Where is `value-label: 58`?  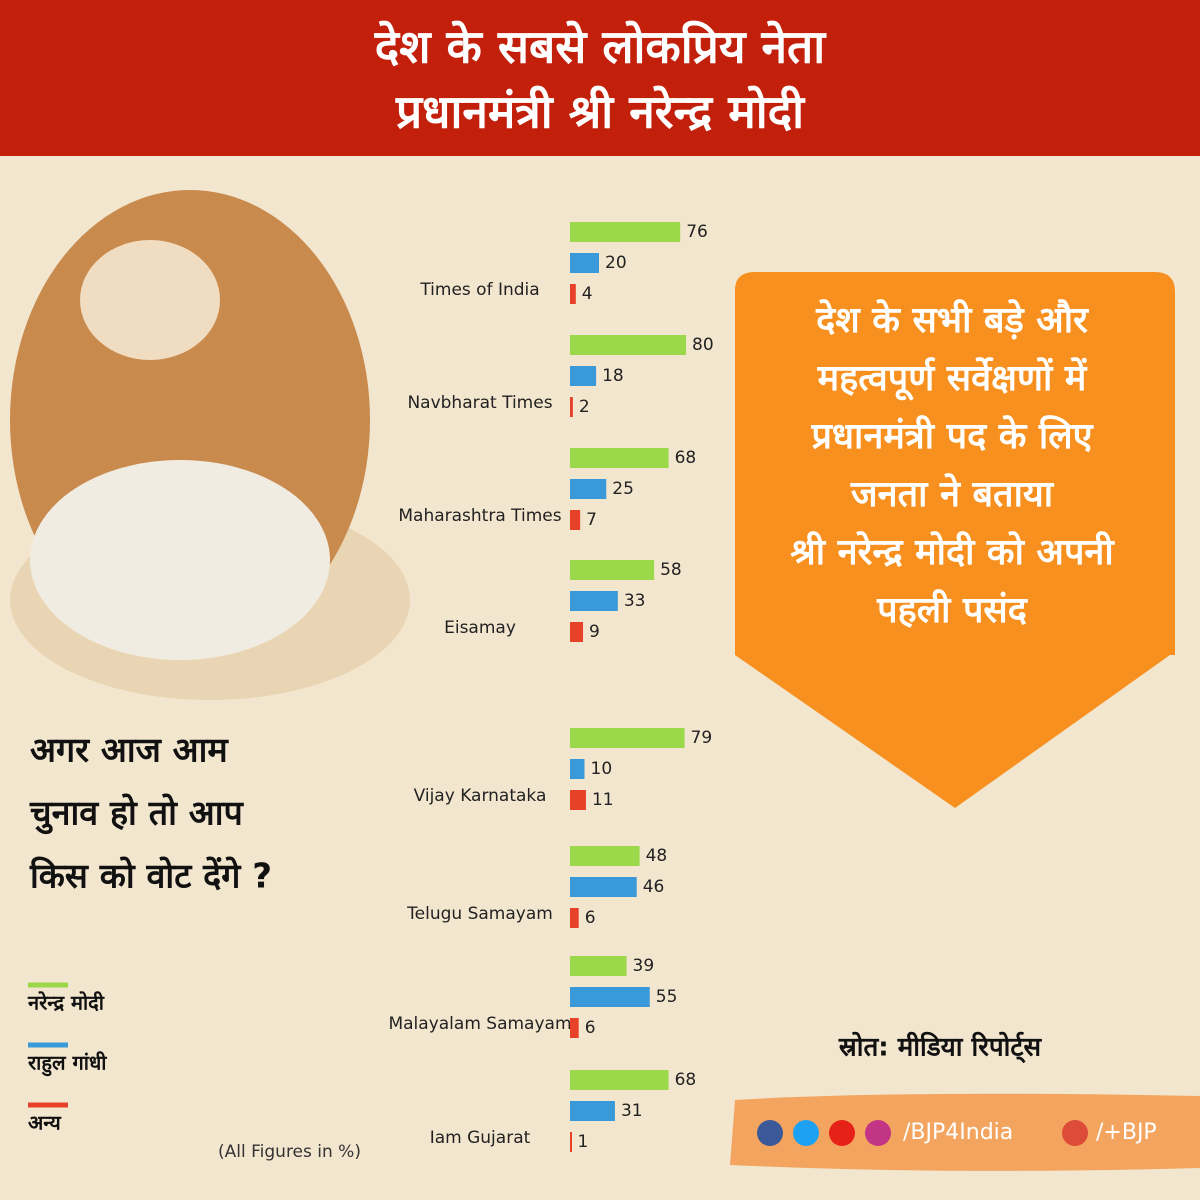 value-label: 58 is located at coordinates (671, 570).